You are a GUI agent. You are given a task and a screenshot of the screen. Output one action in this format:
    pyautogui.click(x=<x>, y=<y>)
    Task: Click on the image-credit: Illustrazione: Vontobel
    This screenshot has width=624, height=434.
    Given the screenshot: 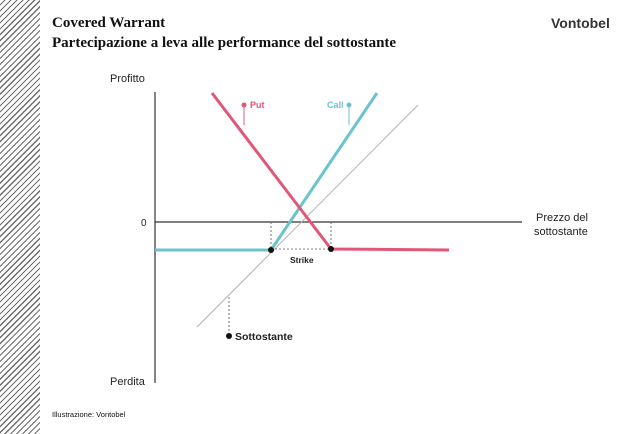 What is the action you would take?
    pyautogui.click(x=89, y=414)
    